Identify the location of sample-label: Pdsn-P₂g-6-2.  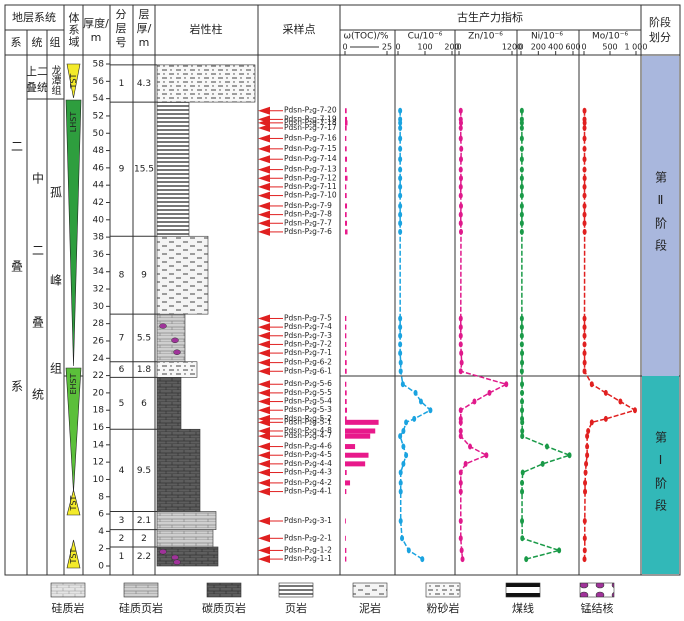
(308, 362).